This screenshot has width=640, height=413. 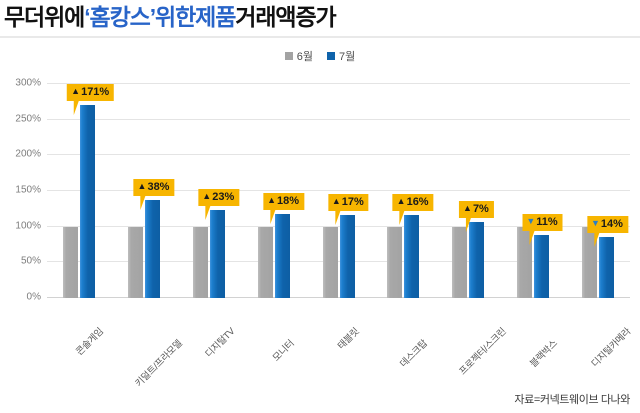 I want to click on y-axis-tick-label: 0%, so click(x=33, y=297).